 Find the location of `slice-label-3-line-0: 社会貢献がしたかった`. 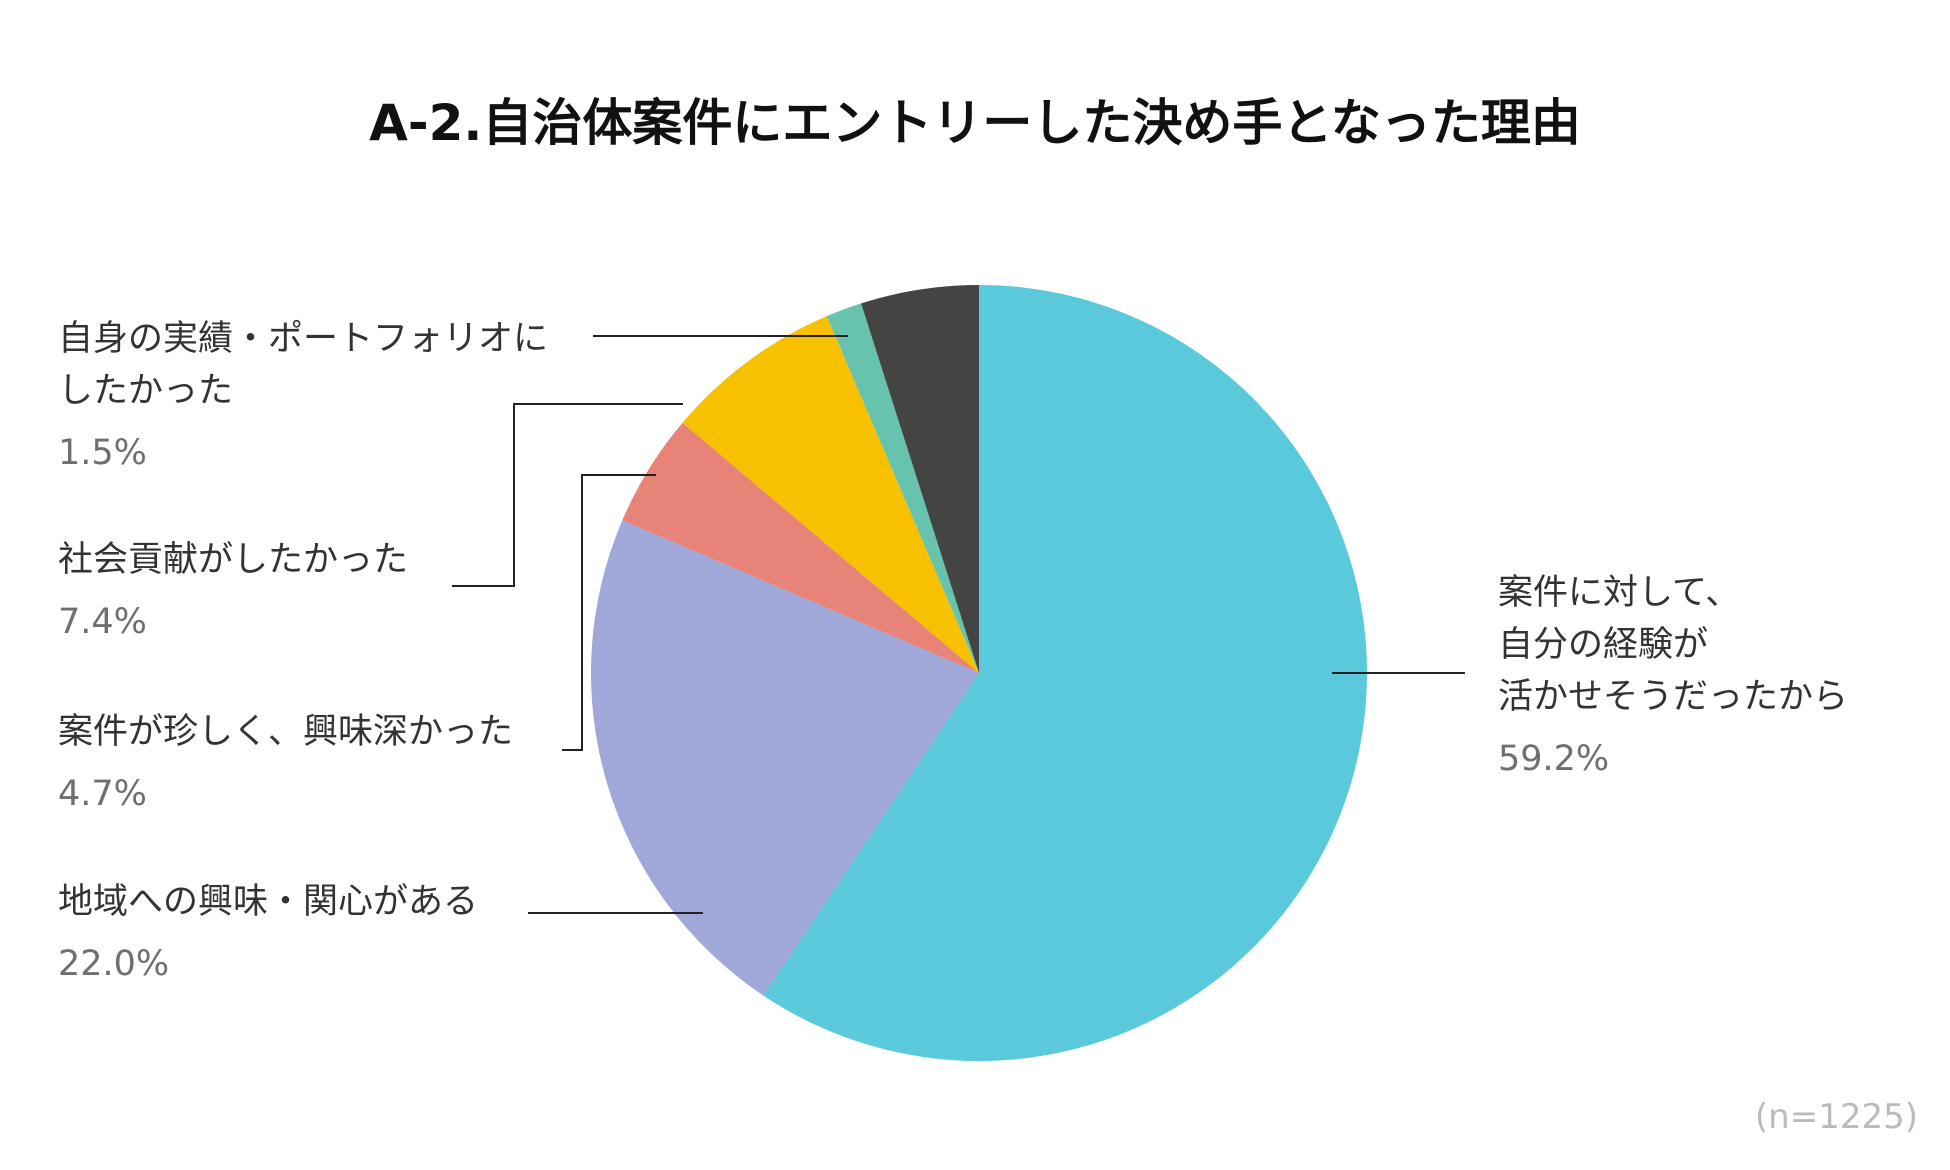

slice-label-3-line-0: 社会貢献がしたかった is located at coordinates (233, 560).